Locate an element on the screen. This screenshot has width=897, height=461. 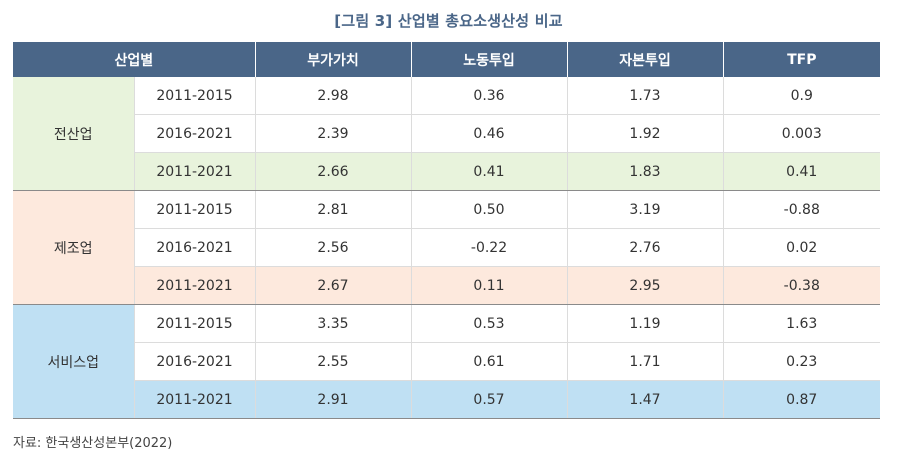
table-row-total: 2011-2021 2.66 0.41 1.83 0.41 is located at coordinates (447, 171).